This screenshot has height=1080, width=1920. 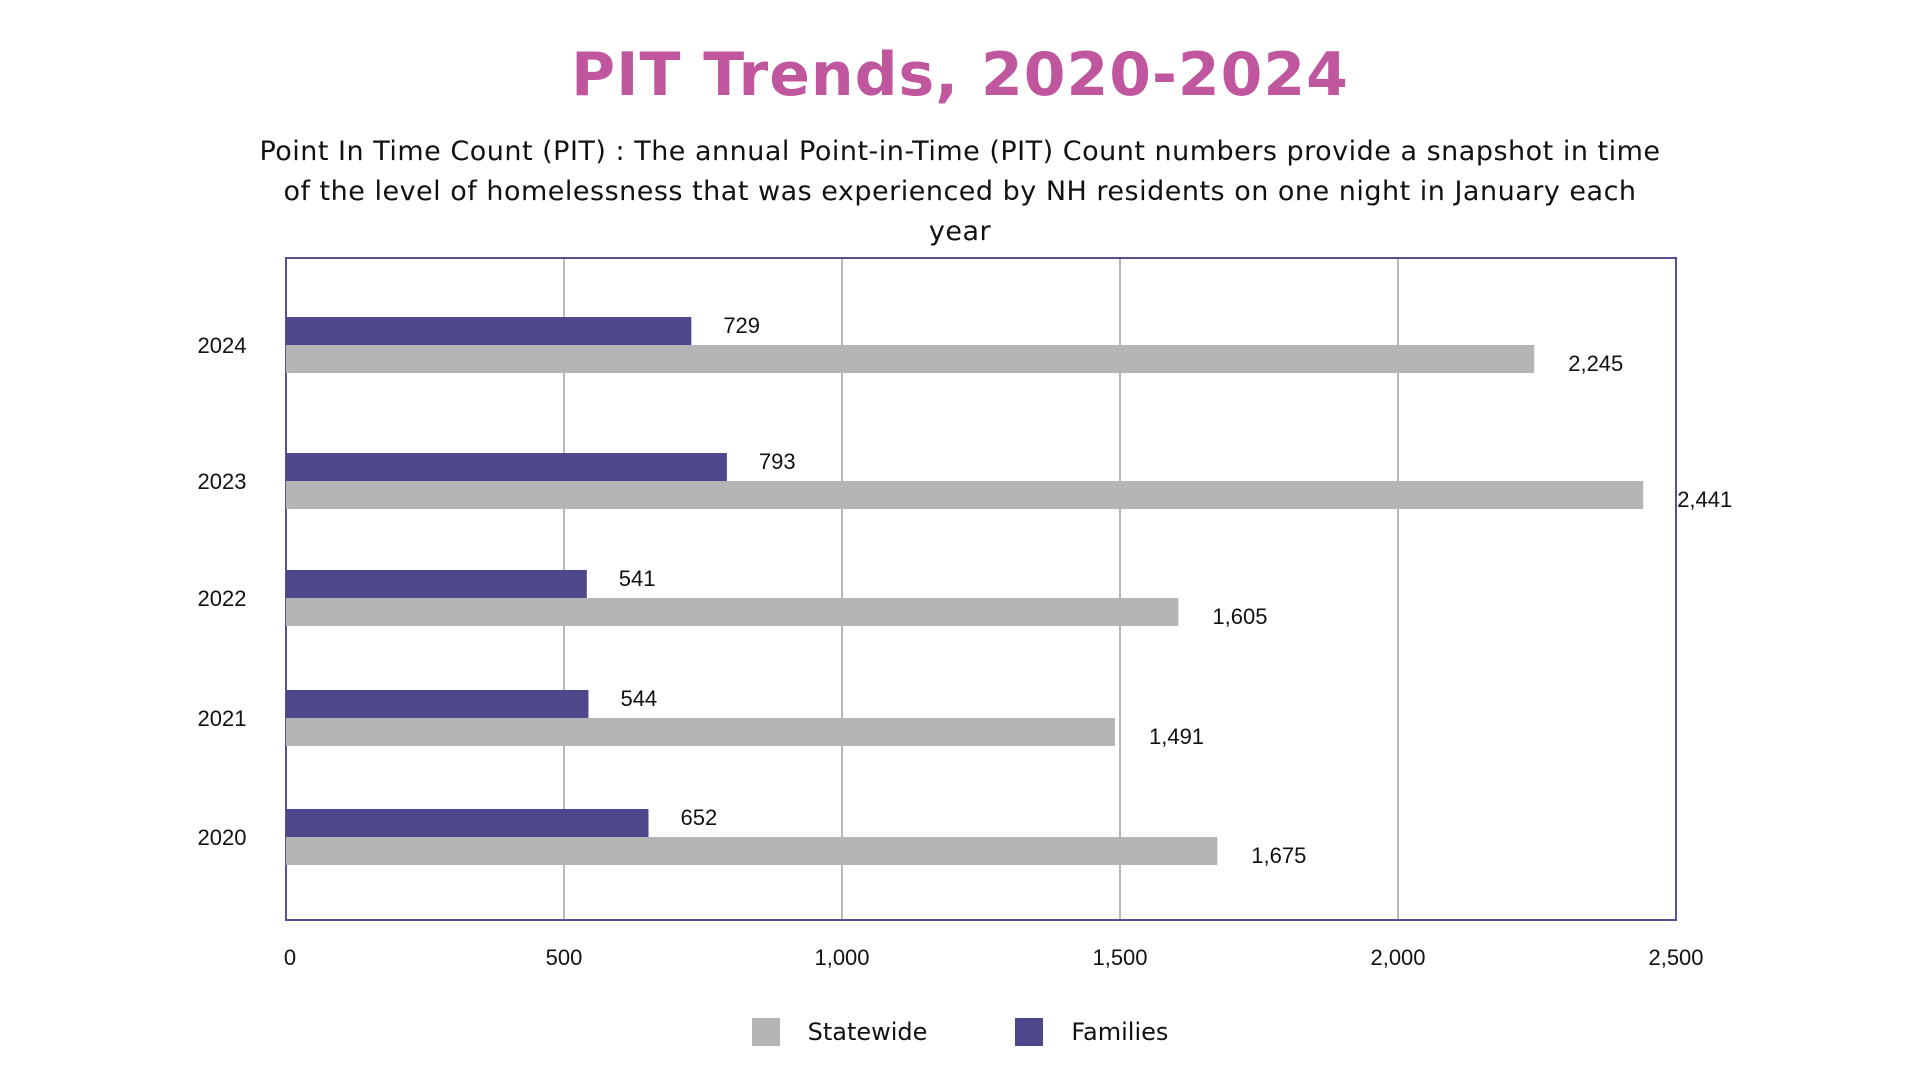 What do you see at coordinates (732, 612) in the screenshot?
I see `bar-statewide-2022` at bounding box center [732, 612].